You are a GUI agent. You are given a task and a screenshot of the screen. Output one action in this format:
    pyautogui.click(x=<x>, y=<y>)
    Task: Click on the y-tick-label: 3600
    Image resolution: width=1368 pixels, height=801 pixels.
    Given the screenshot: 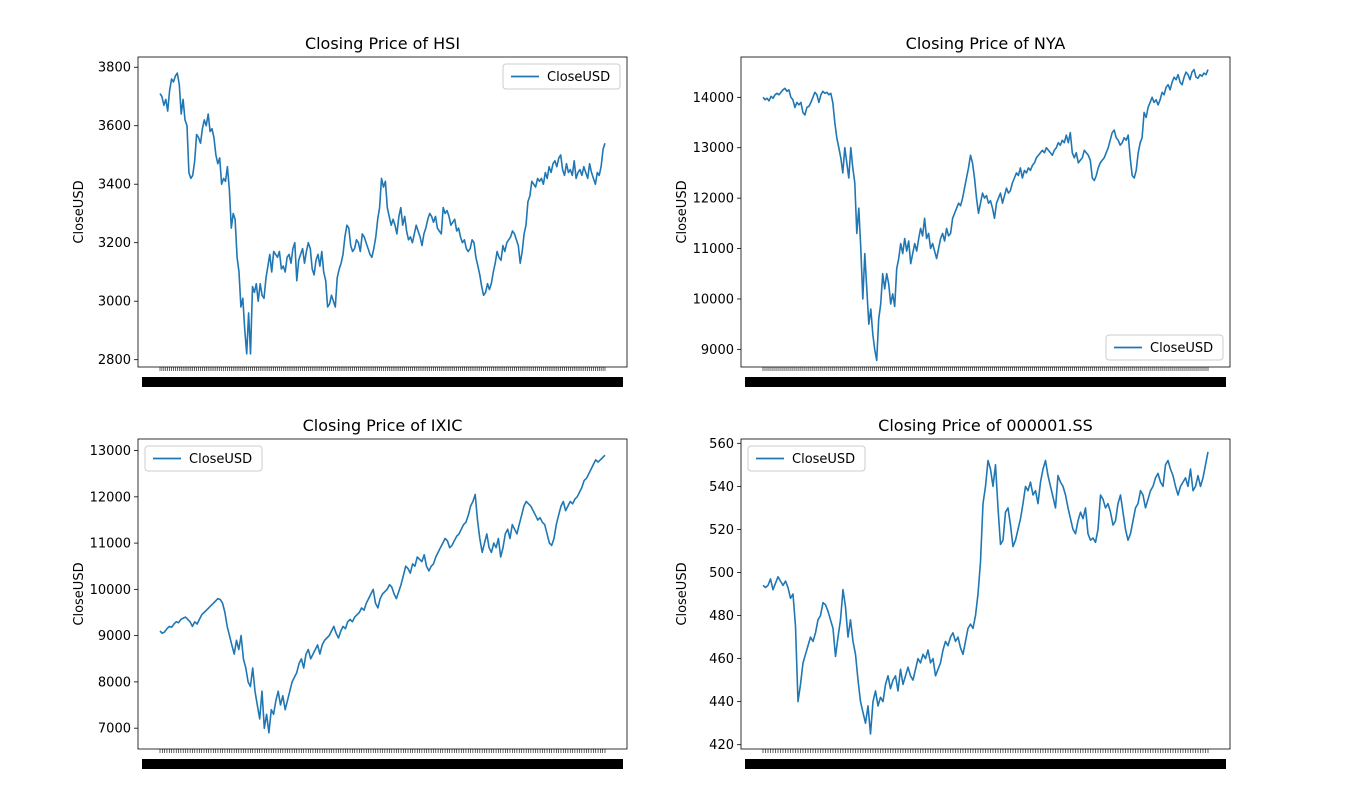 What is the action you would take?
    pyautogui.click(x=114, y=126)
    